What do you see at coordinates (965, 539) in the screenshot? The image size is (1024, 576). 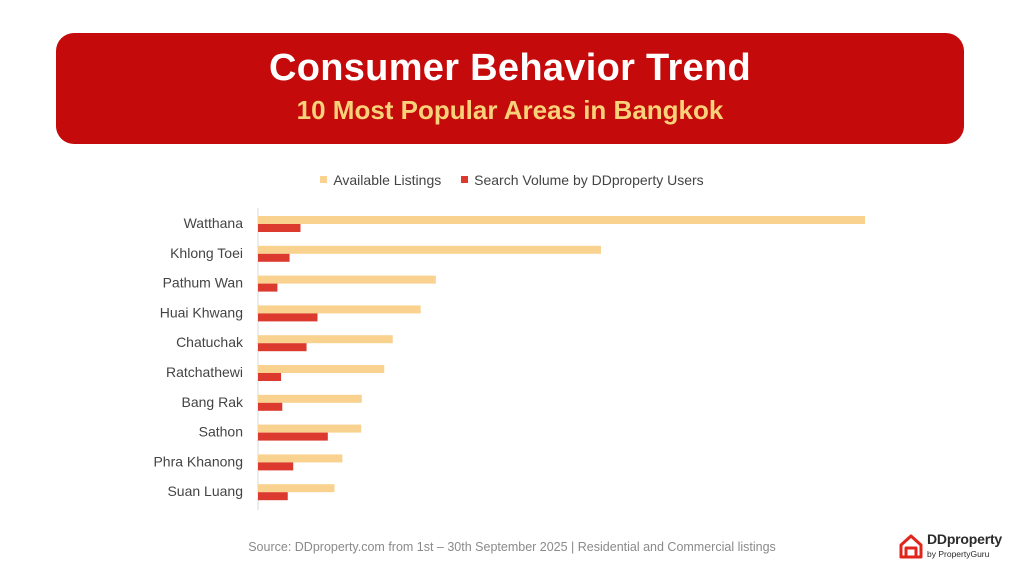 I see `logo-name: DDproperty` at bounding box center [965, 539].